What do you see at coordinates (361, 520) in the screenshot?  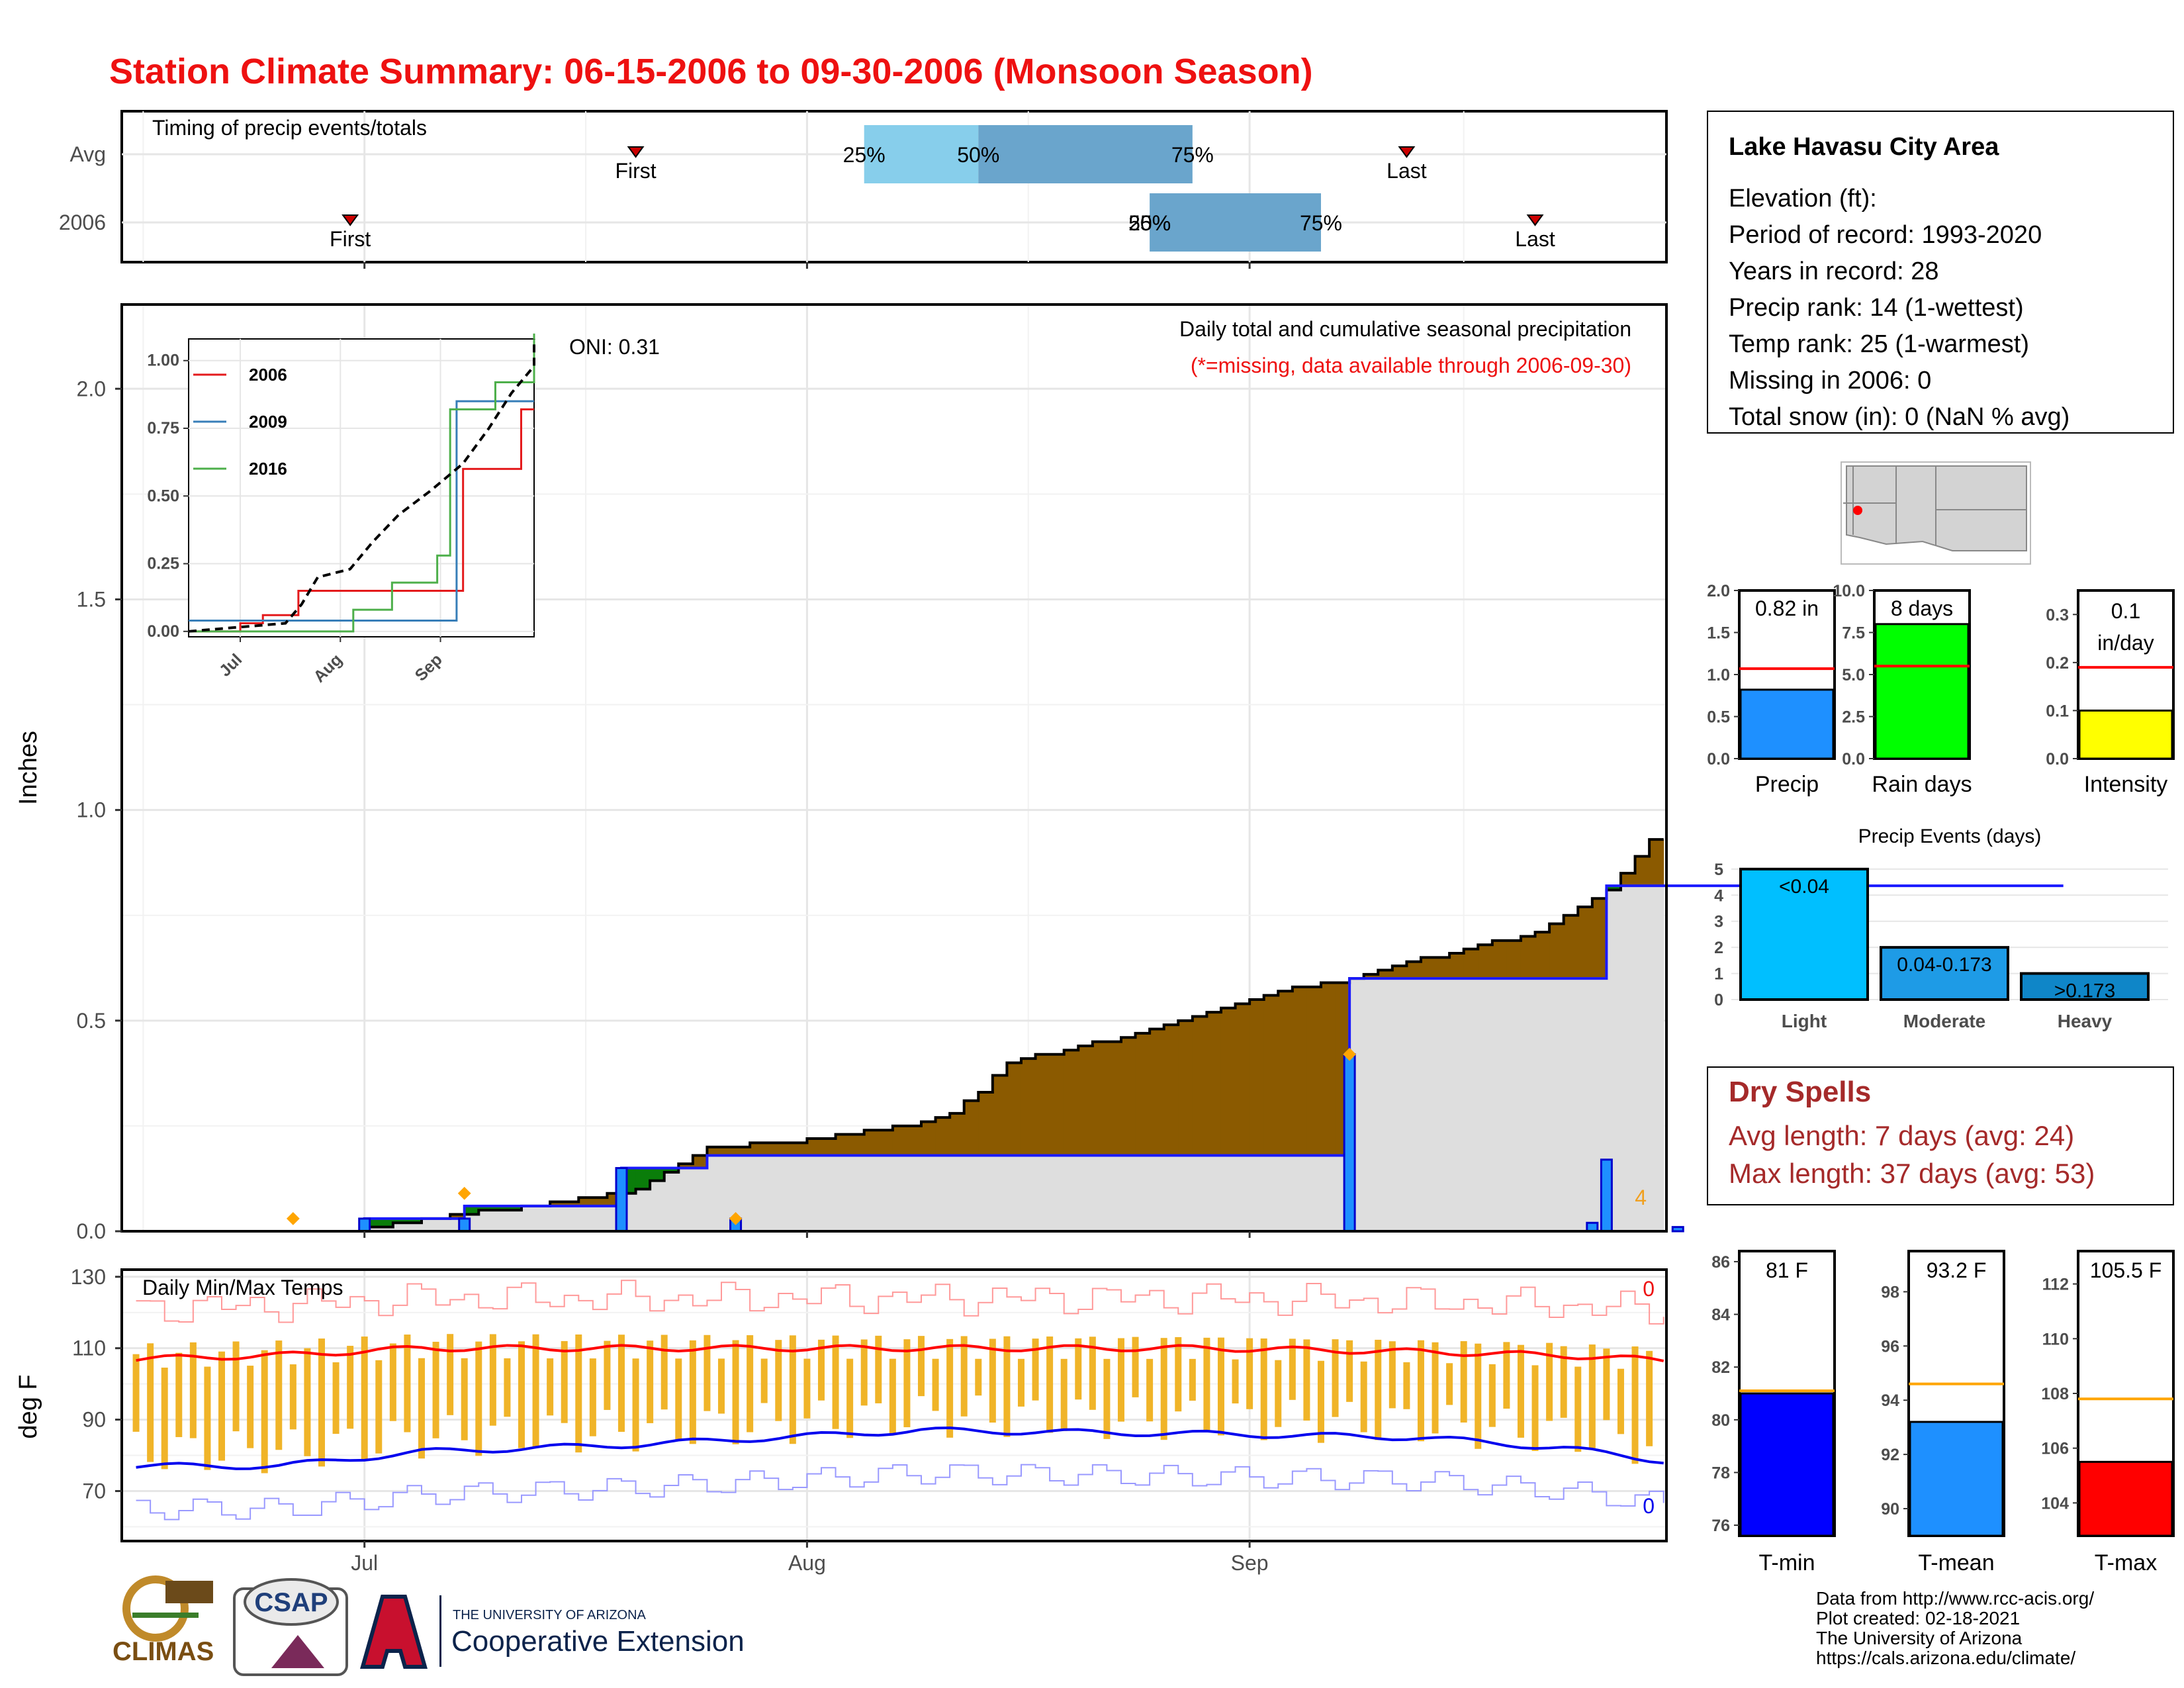 I see `inset-series-2006` at bounding box center [361, 520].